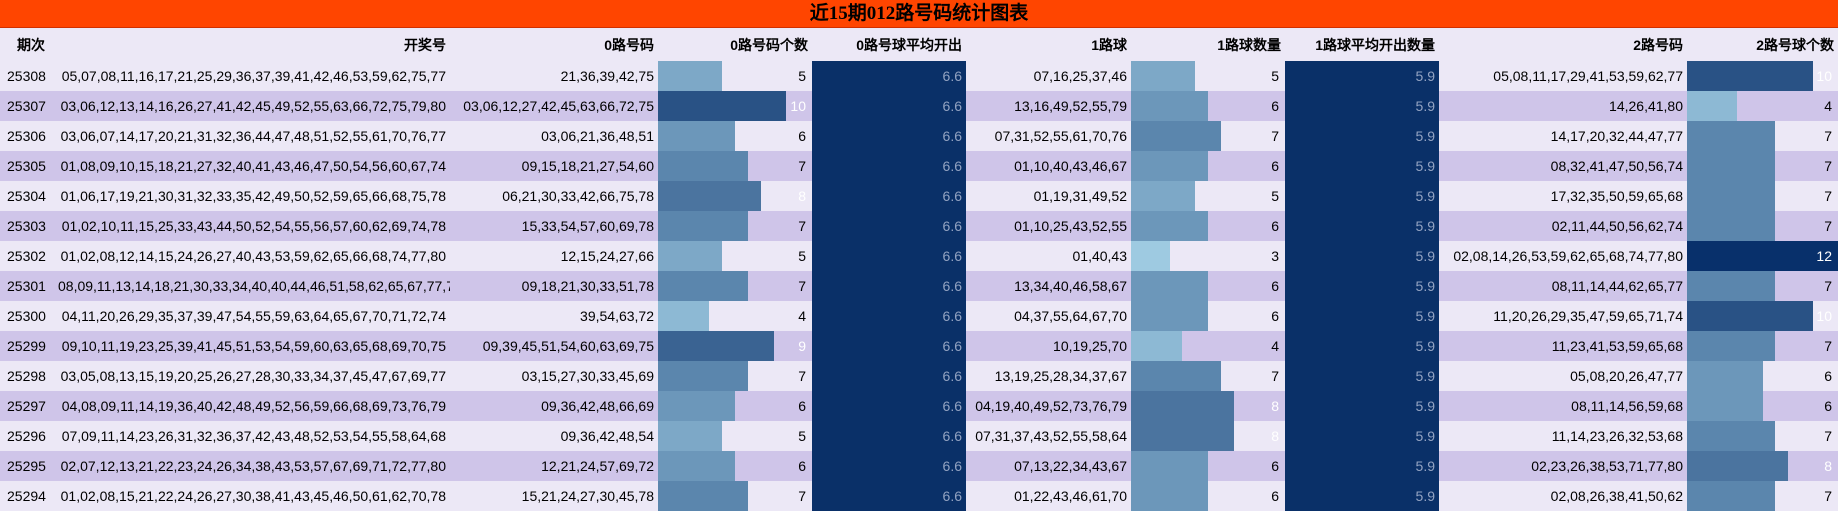 The width and height of the screenshot is (1838, 515). Describe the element at coordinates (1563, 406) in the screenshot. I see `cell-route2-numbers: 08,11,14,56,59,68` at that location.